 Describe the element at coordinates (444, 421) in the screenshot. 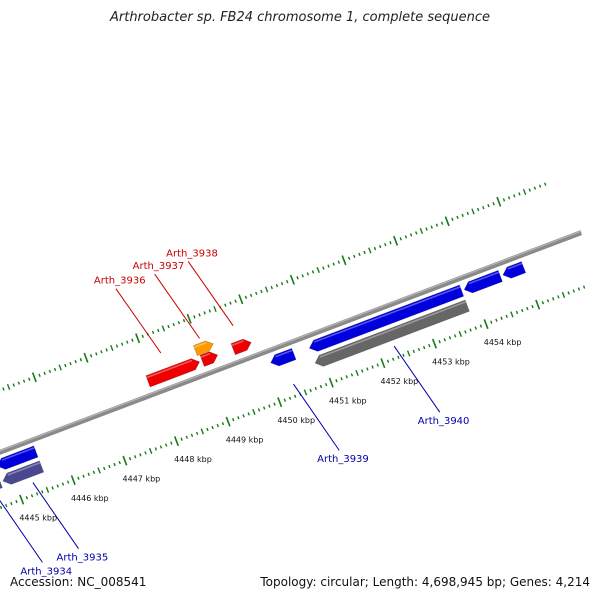

I see `gene-label: Arth_3940` at that location.